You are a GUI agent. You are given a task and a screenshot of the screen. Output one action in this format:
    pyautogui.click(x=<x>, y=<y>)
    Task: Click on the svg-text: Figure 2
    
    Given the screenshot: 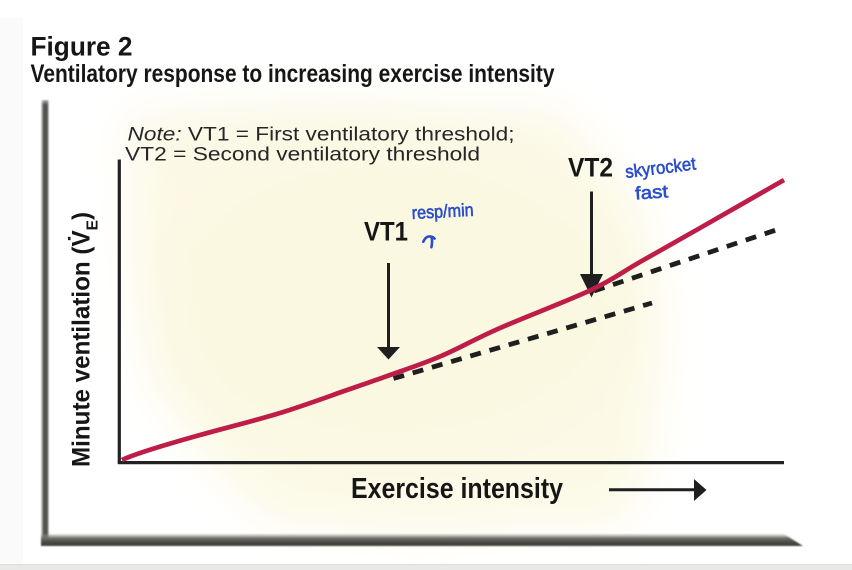 What is the action you would take?
    pyautogui.click(x=82, y=46)
    